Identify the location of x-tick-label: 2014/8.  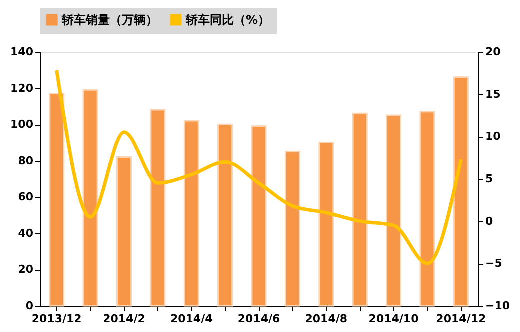
(326, 319).